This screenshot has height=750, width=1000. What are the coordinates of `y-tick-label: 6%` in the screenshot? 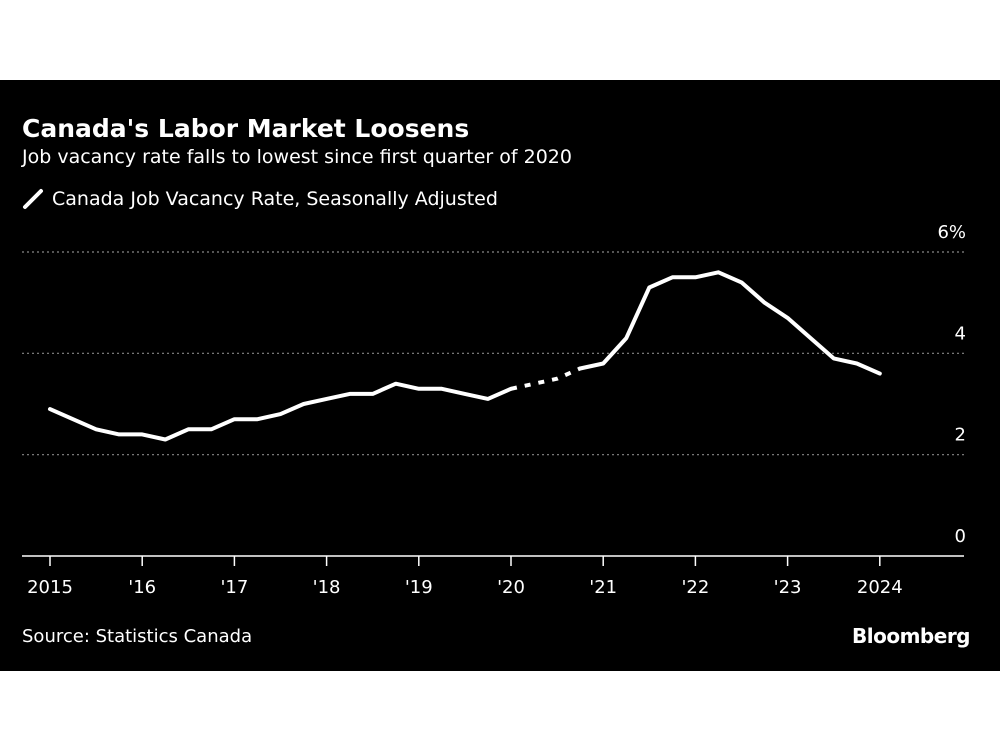 It's located at (951, 232).